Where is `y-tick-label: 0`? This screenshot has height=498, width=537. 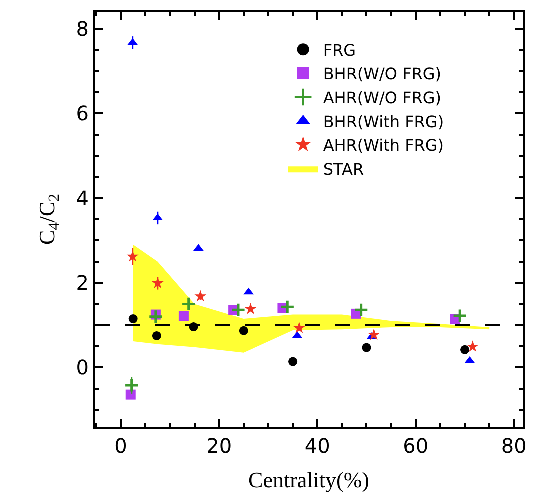 y-tick-label: 0 is located at coordinates (82, 368).